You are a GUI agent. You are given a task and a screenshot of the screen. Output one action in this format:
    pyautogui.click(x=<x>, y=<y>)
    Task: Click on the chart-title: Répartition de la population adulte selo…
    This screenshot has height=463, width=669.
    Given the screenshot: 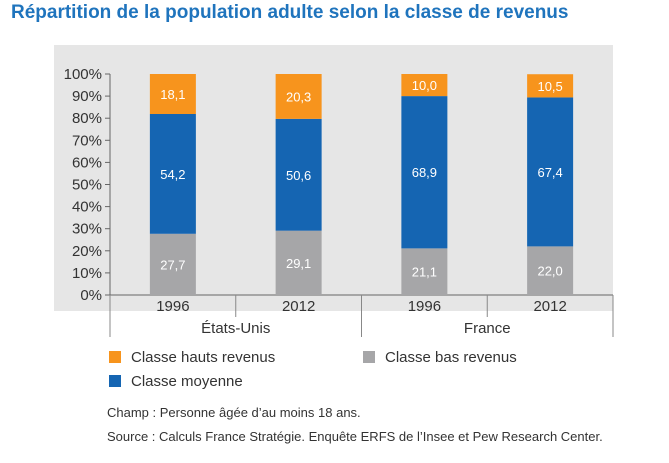 What is the action you would take?
    pyautogui.click(x=290, y=12)
    